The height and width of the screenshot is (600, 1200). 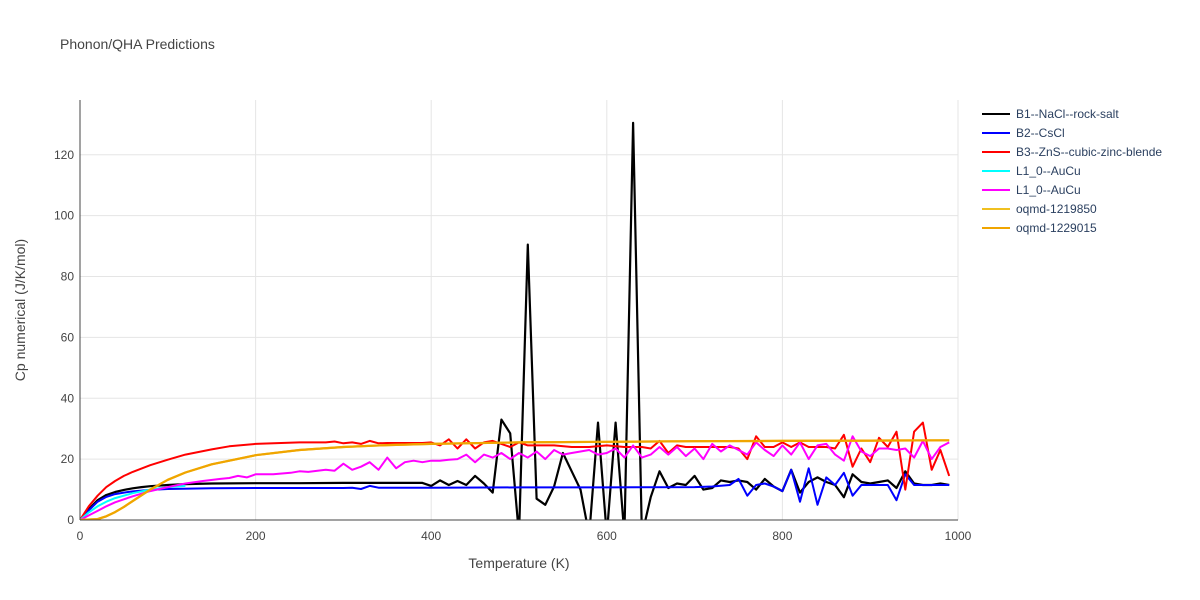 What do you see at coordinates (64, 155) in the screenshot?
I see `y-tick-label: 120` at bounding box center [64, 155].